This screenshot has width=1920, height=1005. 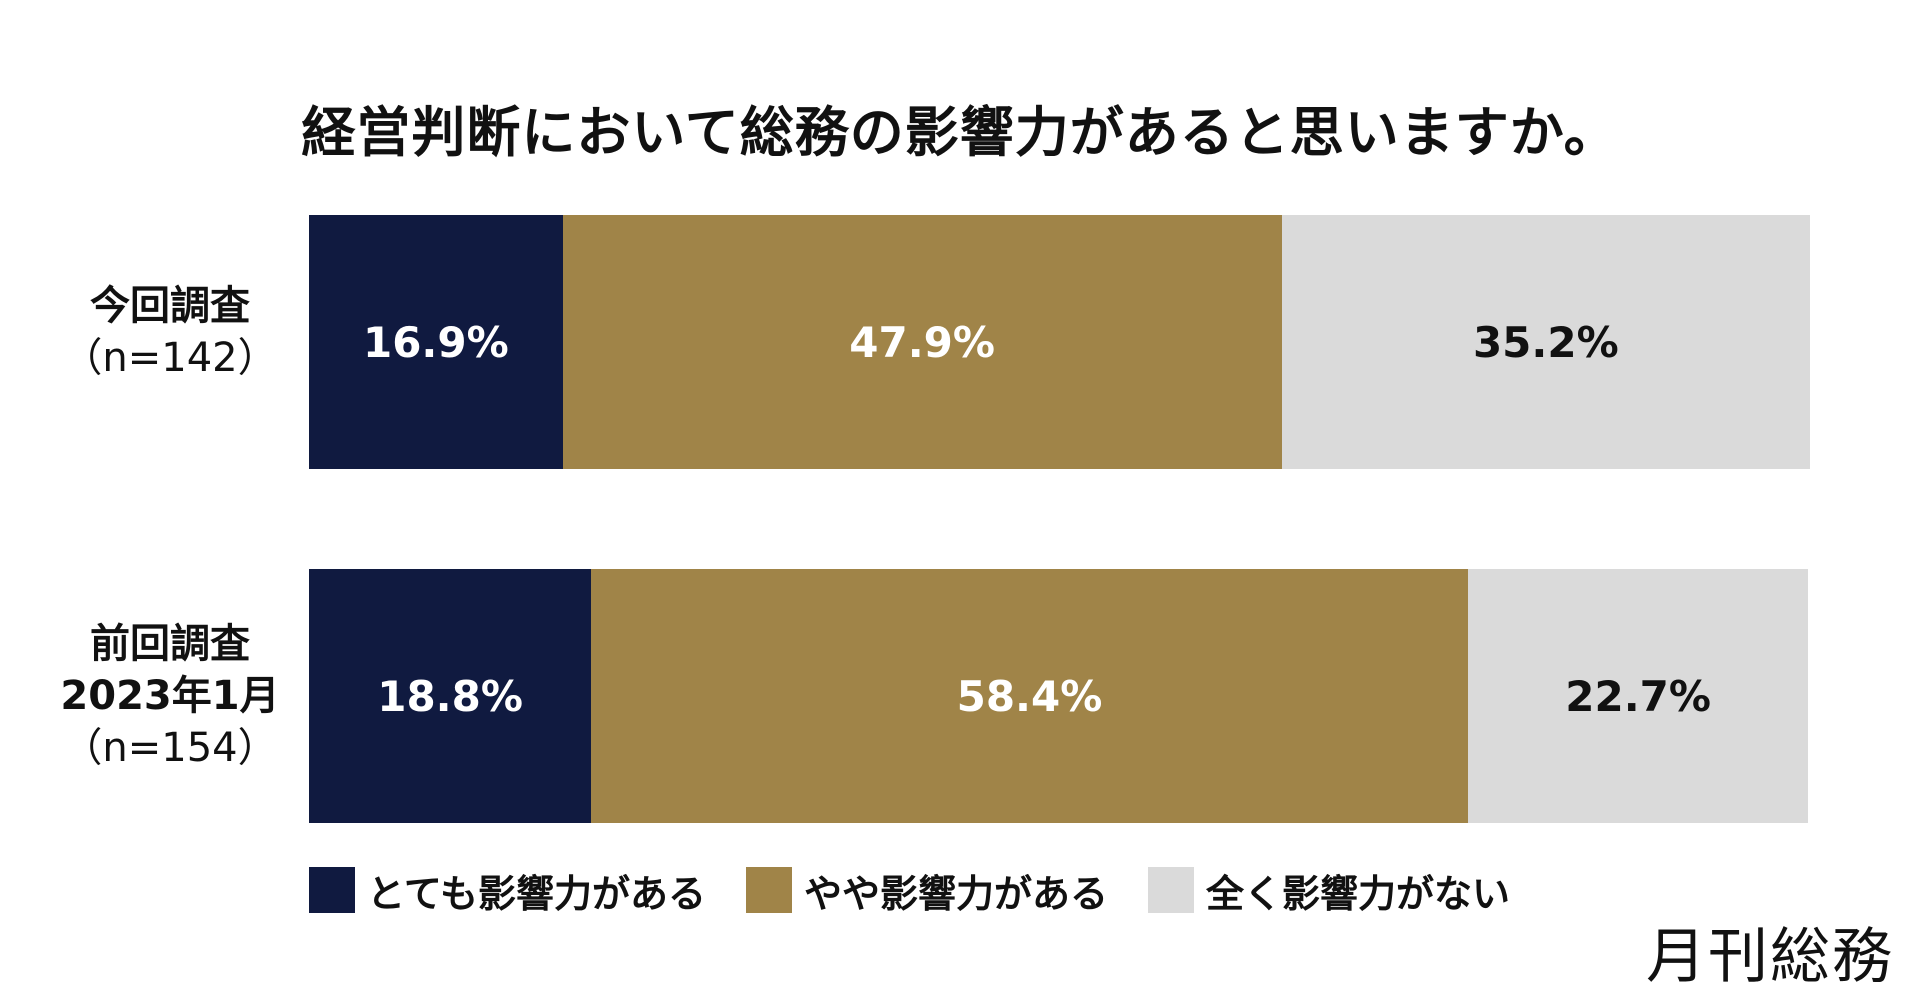 I want to click on chart-title: 経営判断において総務の影響力があると思いますか。, so click(x=960, y=132).